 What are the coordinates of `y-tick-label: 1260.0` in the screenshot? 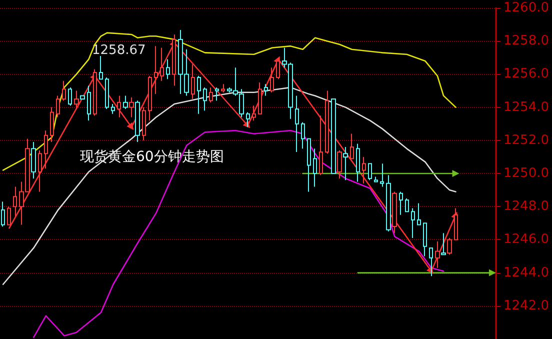 It's located at (527, 8).